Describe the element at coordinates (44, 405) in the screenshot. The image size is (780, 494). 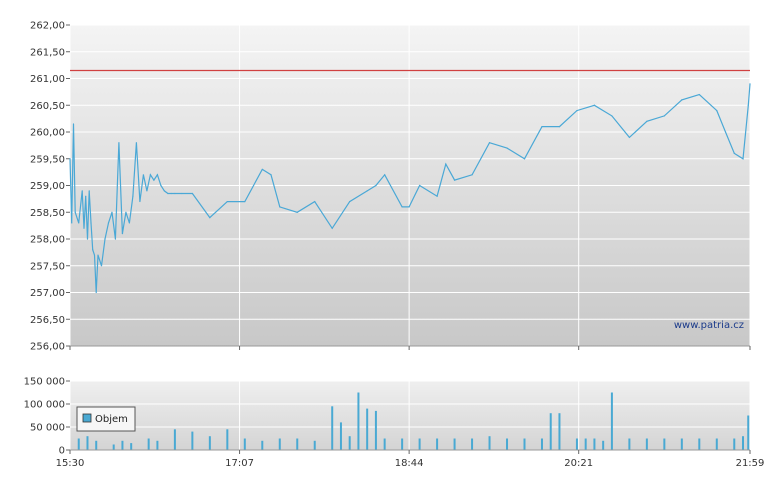
I see `volume-y-tick-label: 100 000` at that location.